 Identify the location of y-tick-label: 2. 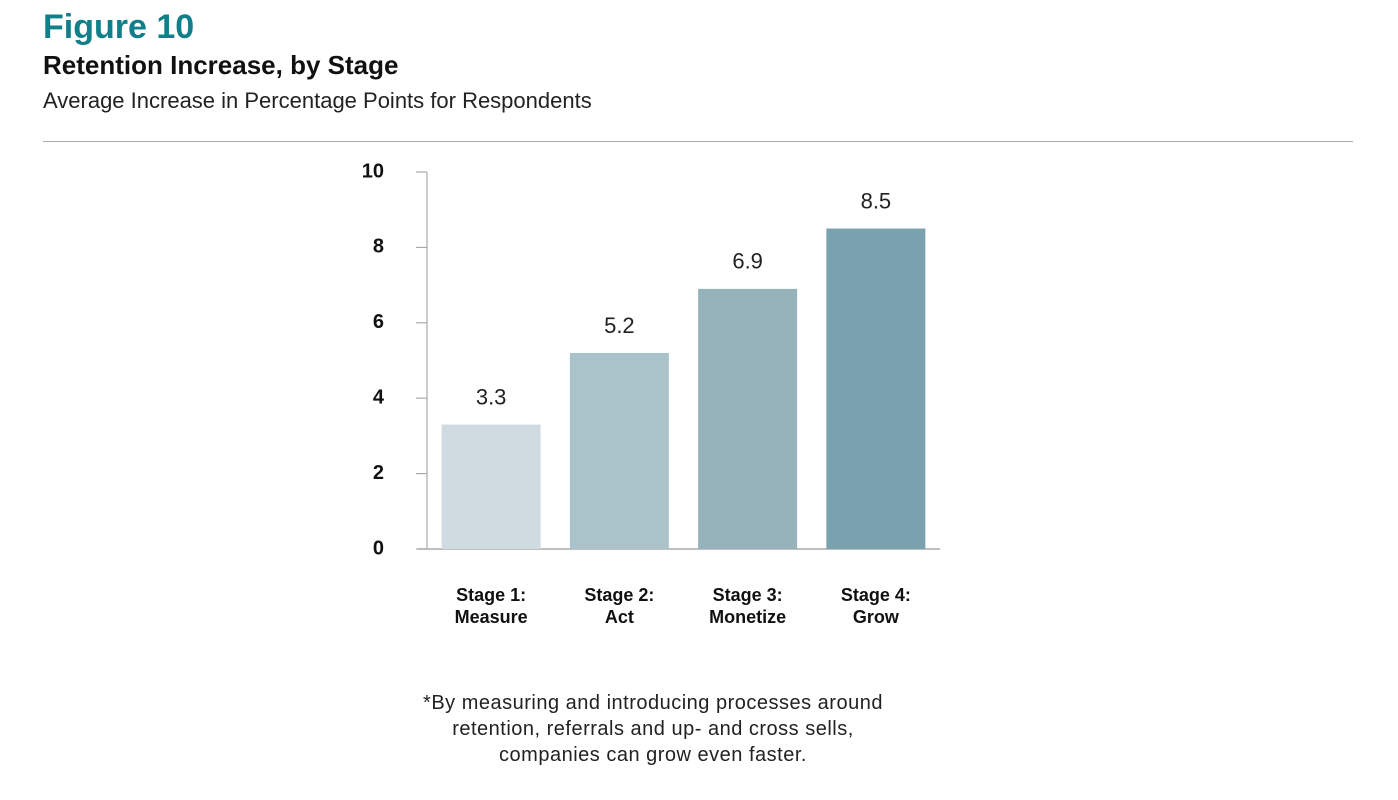
(378, 473).